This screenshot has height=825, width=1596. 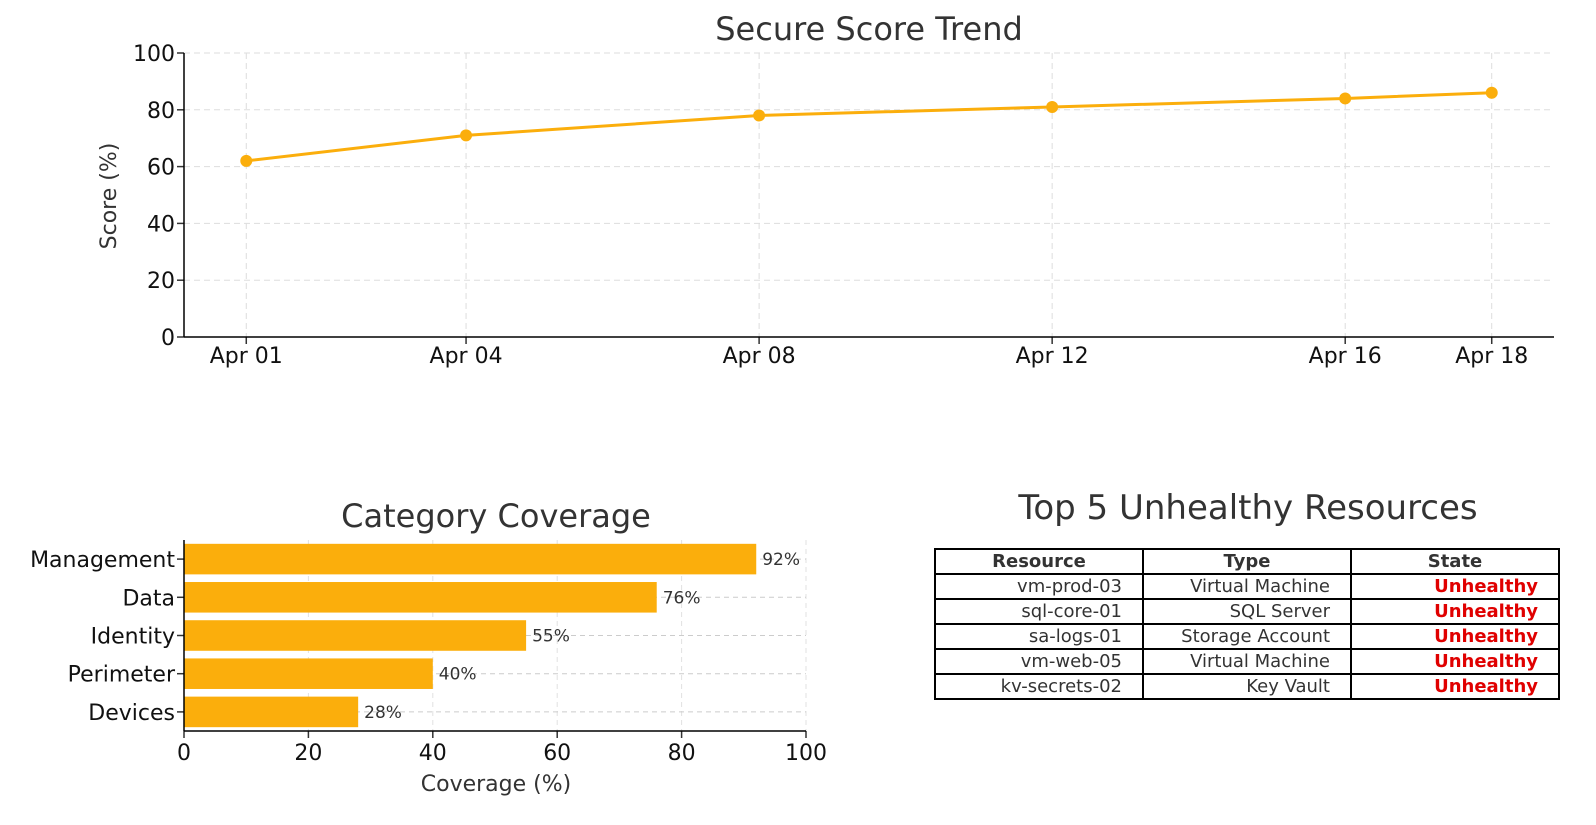 What do you see at coordinates (161, 281) in the screenshot?
I see `y-tick-label: 20` at bounding box center [161, 281].